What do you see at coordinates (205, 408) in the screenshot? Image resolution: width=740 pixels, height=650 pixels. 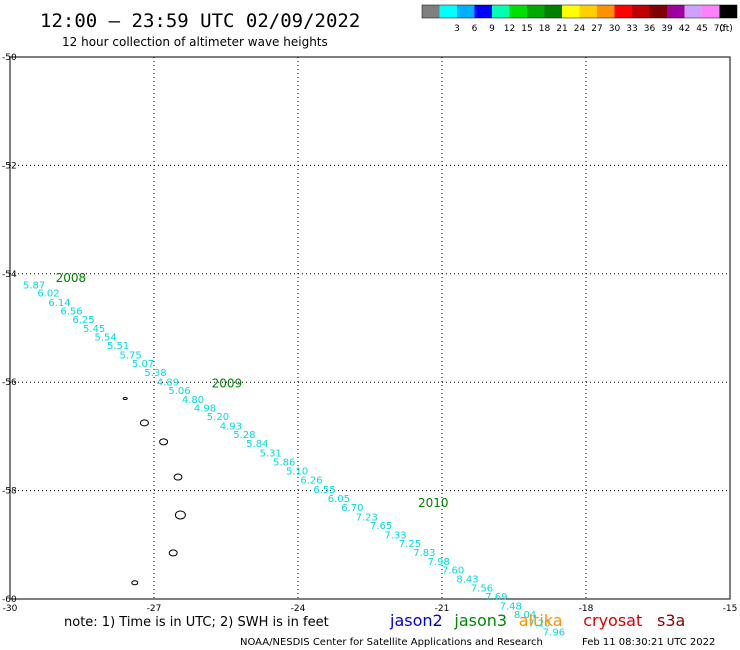 I see `swh-value: 4.98` at bounding box center [205, 408].